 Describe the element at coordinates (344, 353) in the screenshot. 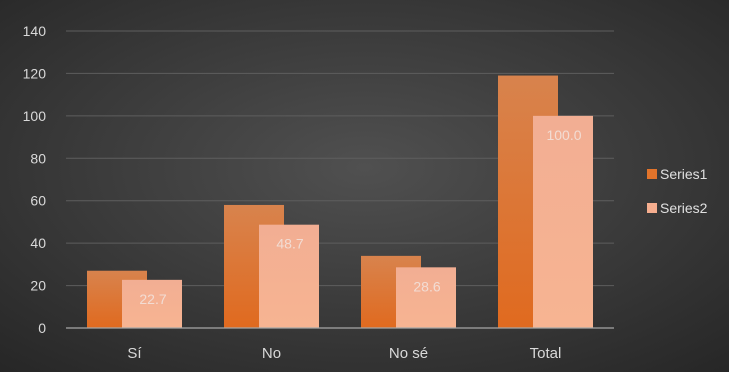

I see `category-labels: Sí No No sé Total` at that location.